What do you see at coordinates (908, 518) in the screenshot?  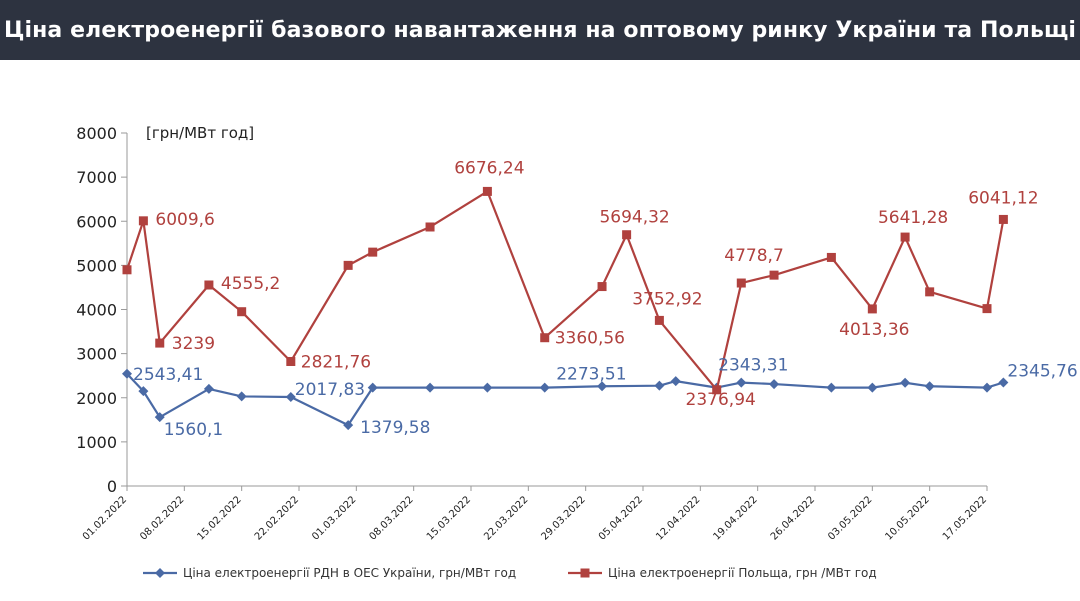 I see `x-tick-label: 10.05.2022` at bounding box center [908, 518].